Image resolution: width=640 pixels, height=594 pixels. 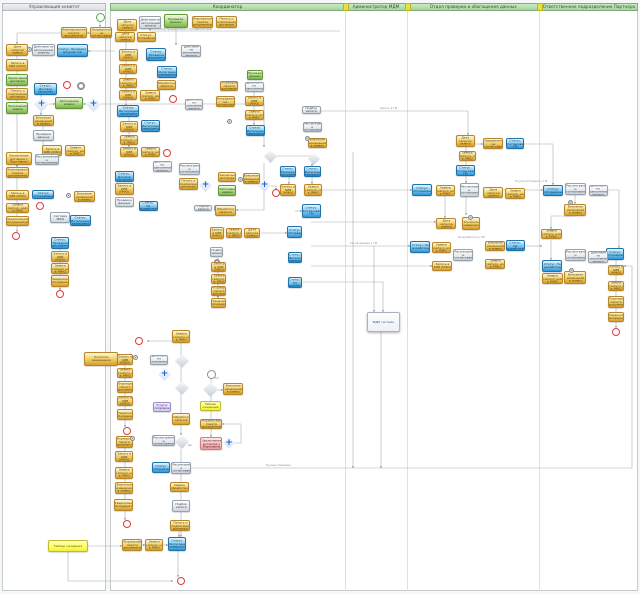 What do you see at coordinates (383, 322) in the screenshot?
I see `mdm-system-box: МДМ система` at bounding box center [383, 322].